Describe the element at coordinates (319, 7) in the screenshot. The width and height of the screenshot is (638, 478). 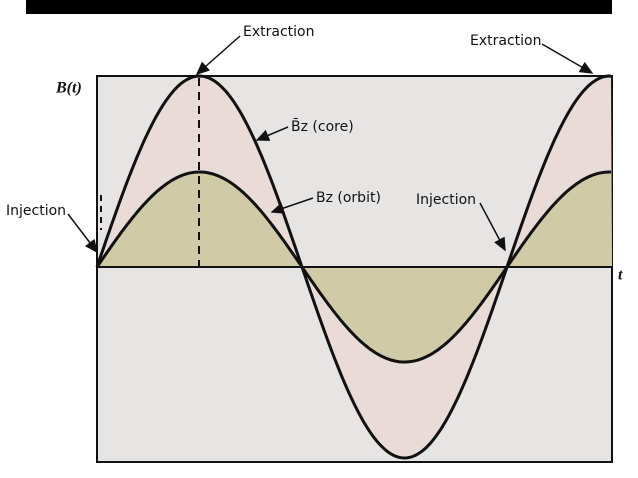
I see `top-bar` at that location.